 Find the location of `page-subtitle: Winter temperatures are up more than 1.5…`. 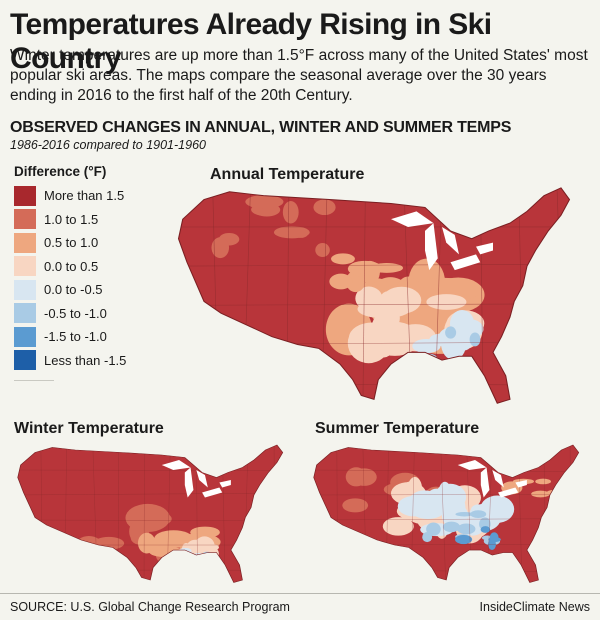

page-subtitle: Winter temperatures are up more than 1.5… is located at coordinates (299, 75).